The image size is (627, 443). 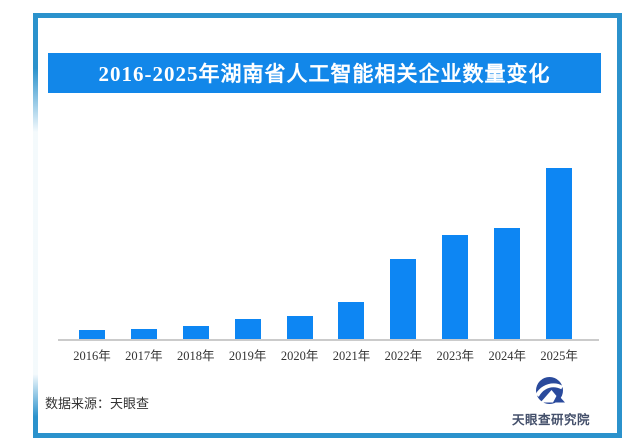 I want to click on publisher-name: 天眼查研究院, so click(x=550, y=420).